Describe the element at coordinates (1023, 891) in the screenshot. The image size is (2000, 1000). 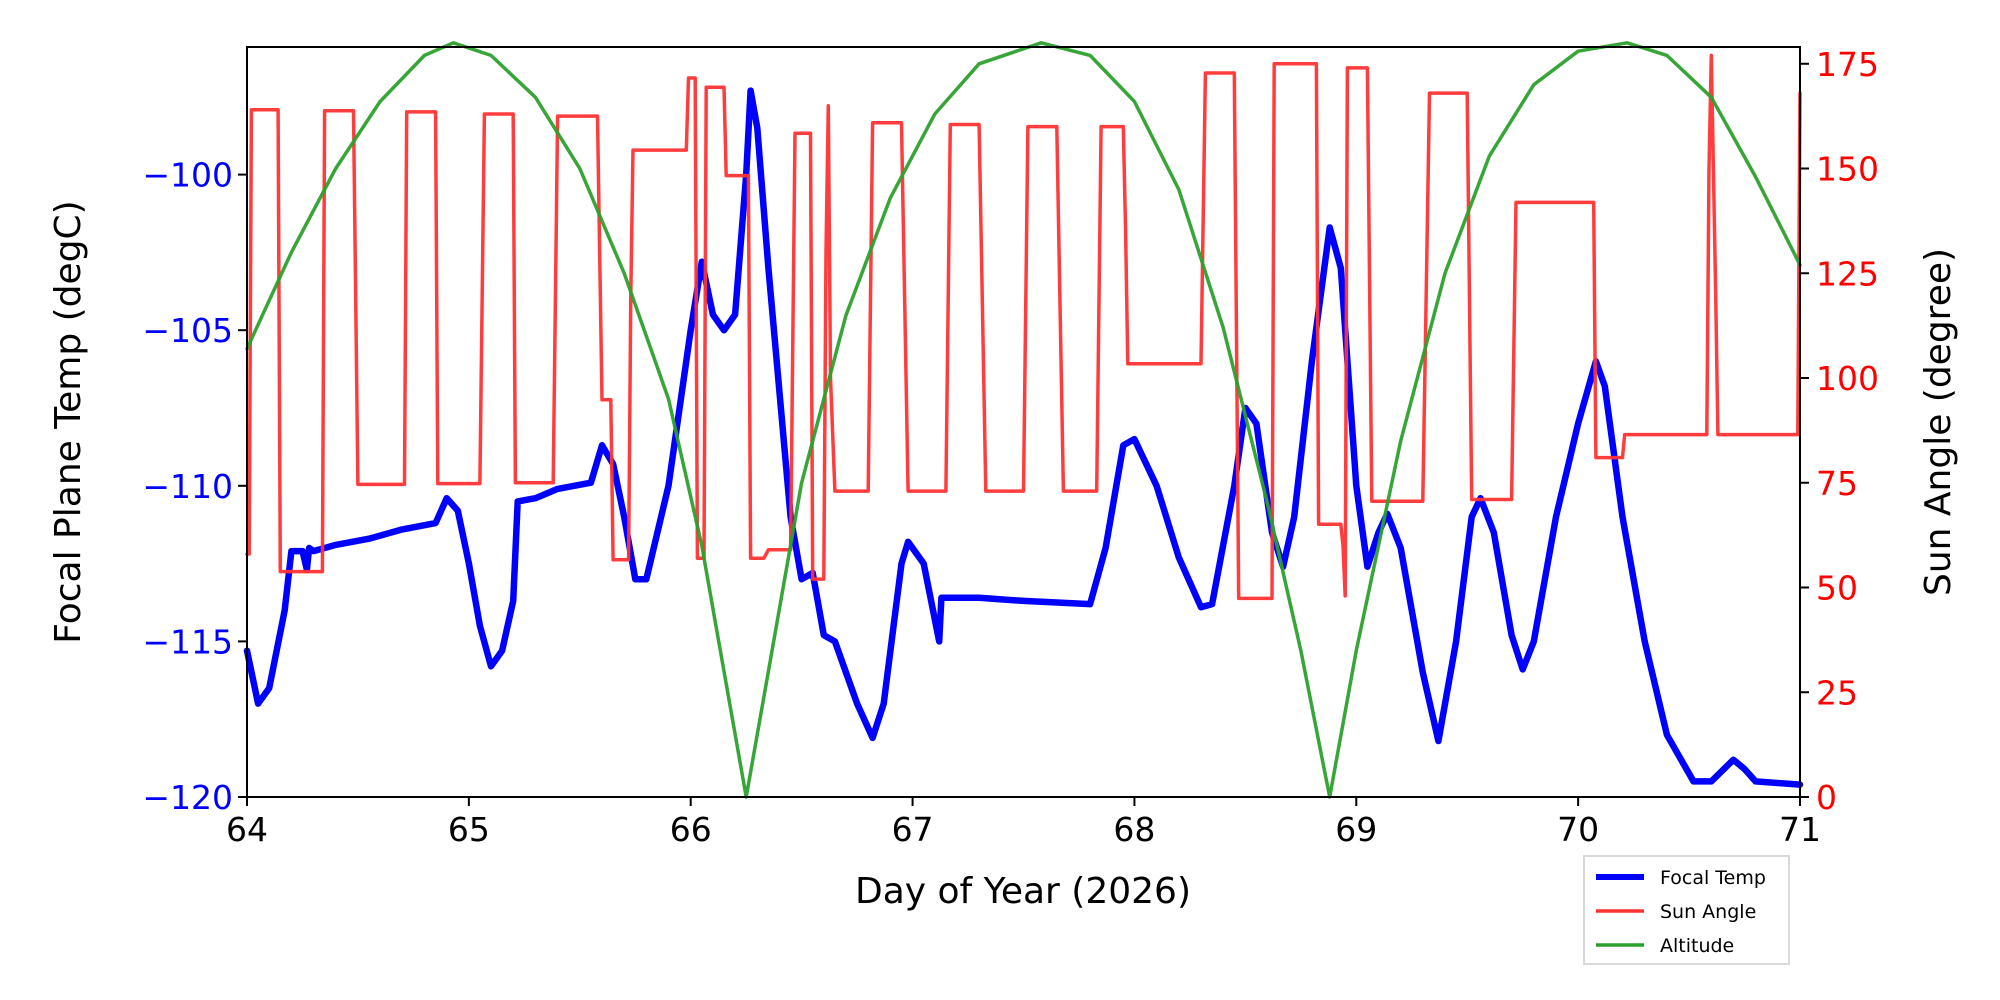
I see `x-axis-label: Day of Year (2026)` at that location.